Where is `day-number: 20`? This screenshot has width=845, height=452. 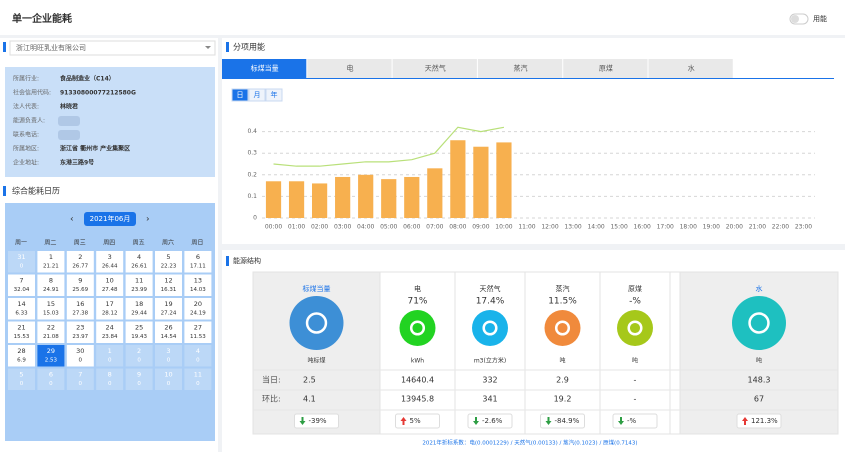
day-number: 20 is located at coordinates (198, 304).